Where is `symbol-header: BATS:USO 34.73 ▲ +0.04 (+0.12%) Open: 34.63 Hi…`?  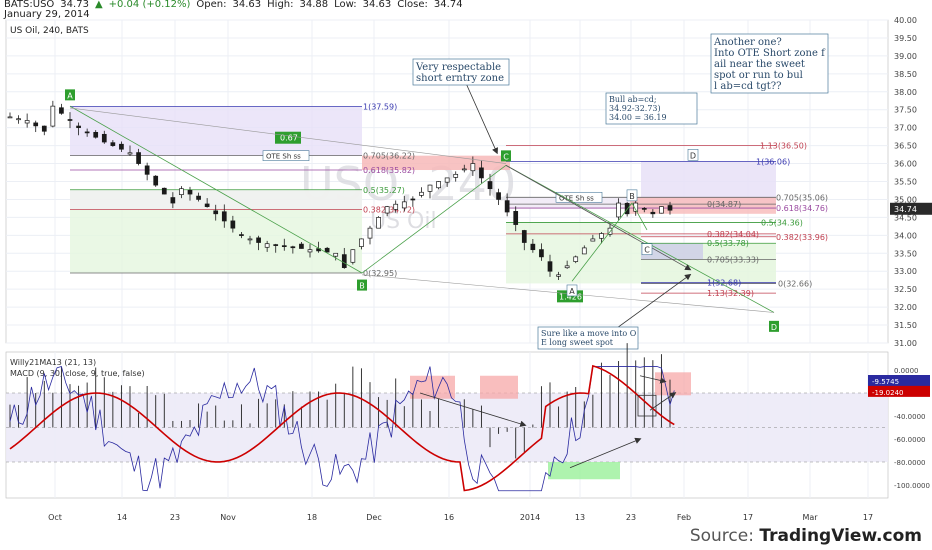
symbol-header: BATS:USO 34.73 ▲ +0.04 (+0.12%) Open: 34.63 Hi… is located at coordinates (236, 10).